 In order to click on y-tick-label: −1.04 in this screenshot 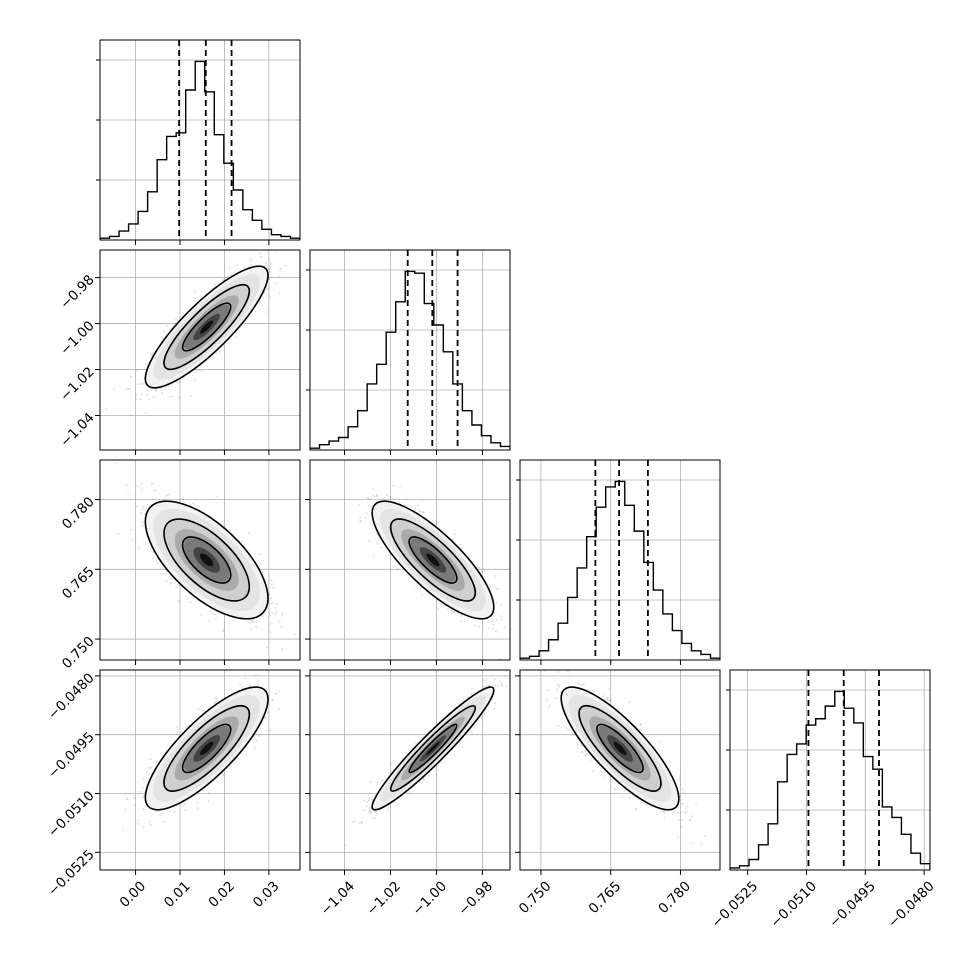, I will do `click(77, 430)`.